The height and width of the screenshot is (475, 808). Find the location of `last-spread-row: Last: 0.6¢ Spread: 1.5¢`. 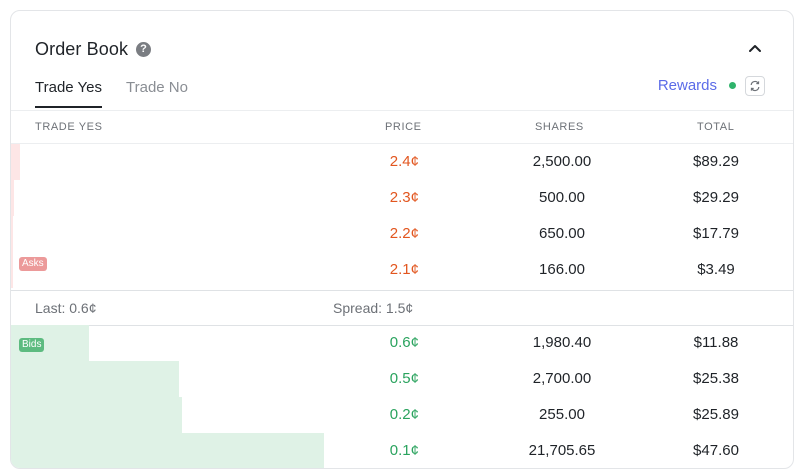

last-spread-row: Last: 0.6¢ Spread: 1.5¢ is located at coordinates (402, 308).